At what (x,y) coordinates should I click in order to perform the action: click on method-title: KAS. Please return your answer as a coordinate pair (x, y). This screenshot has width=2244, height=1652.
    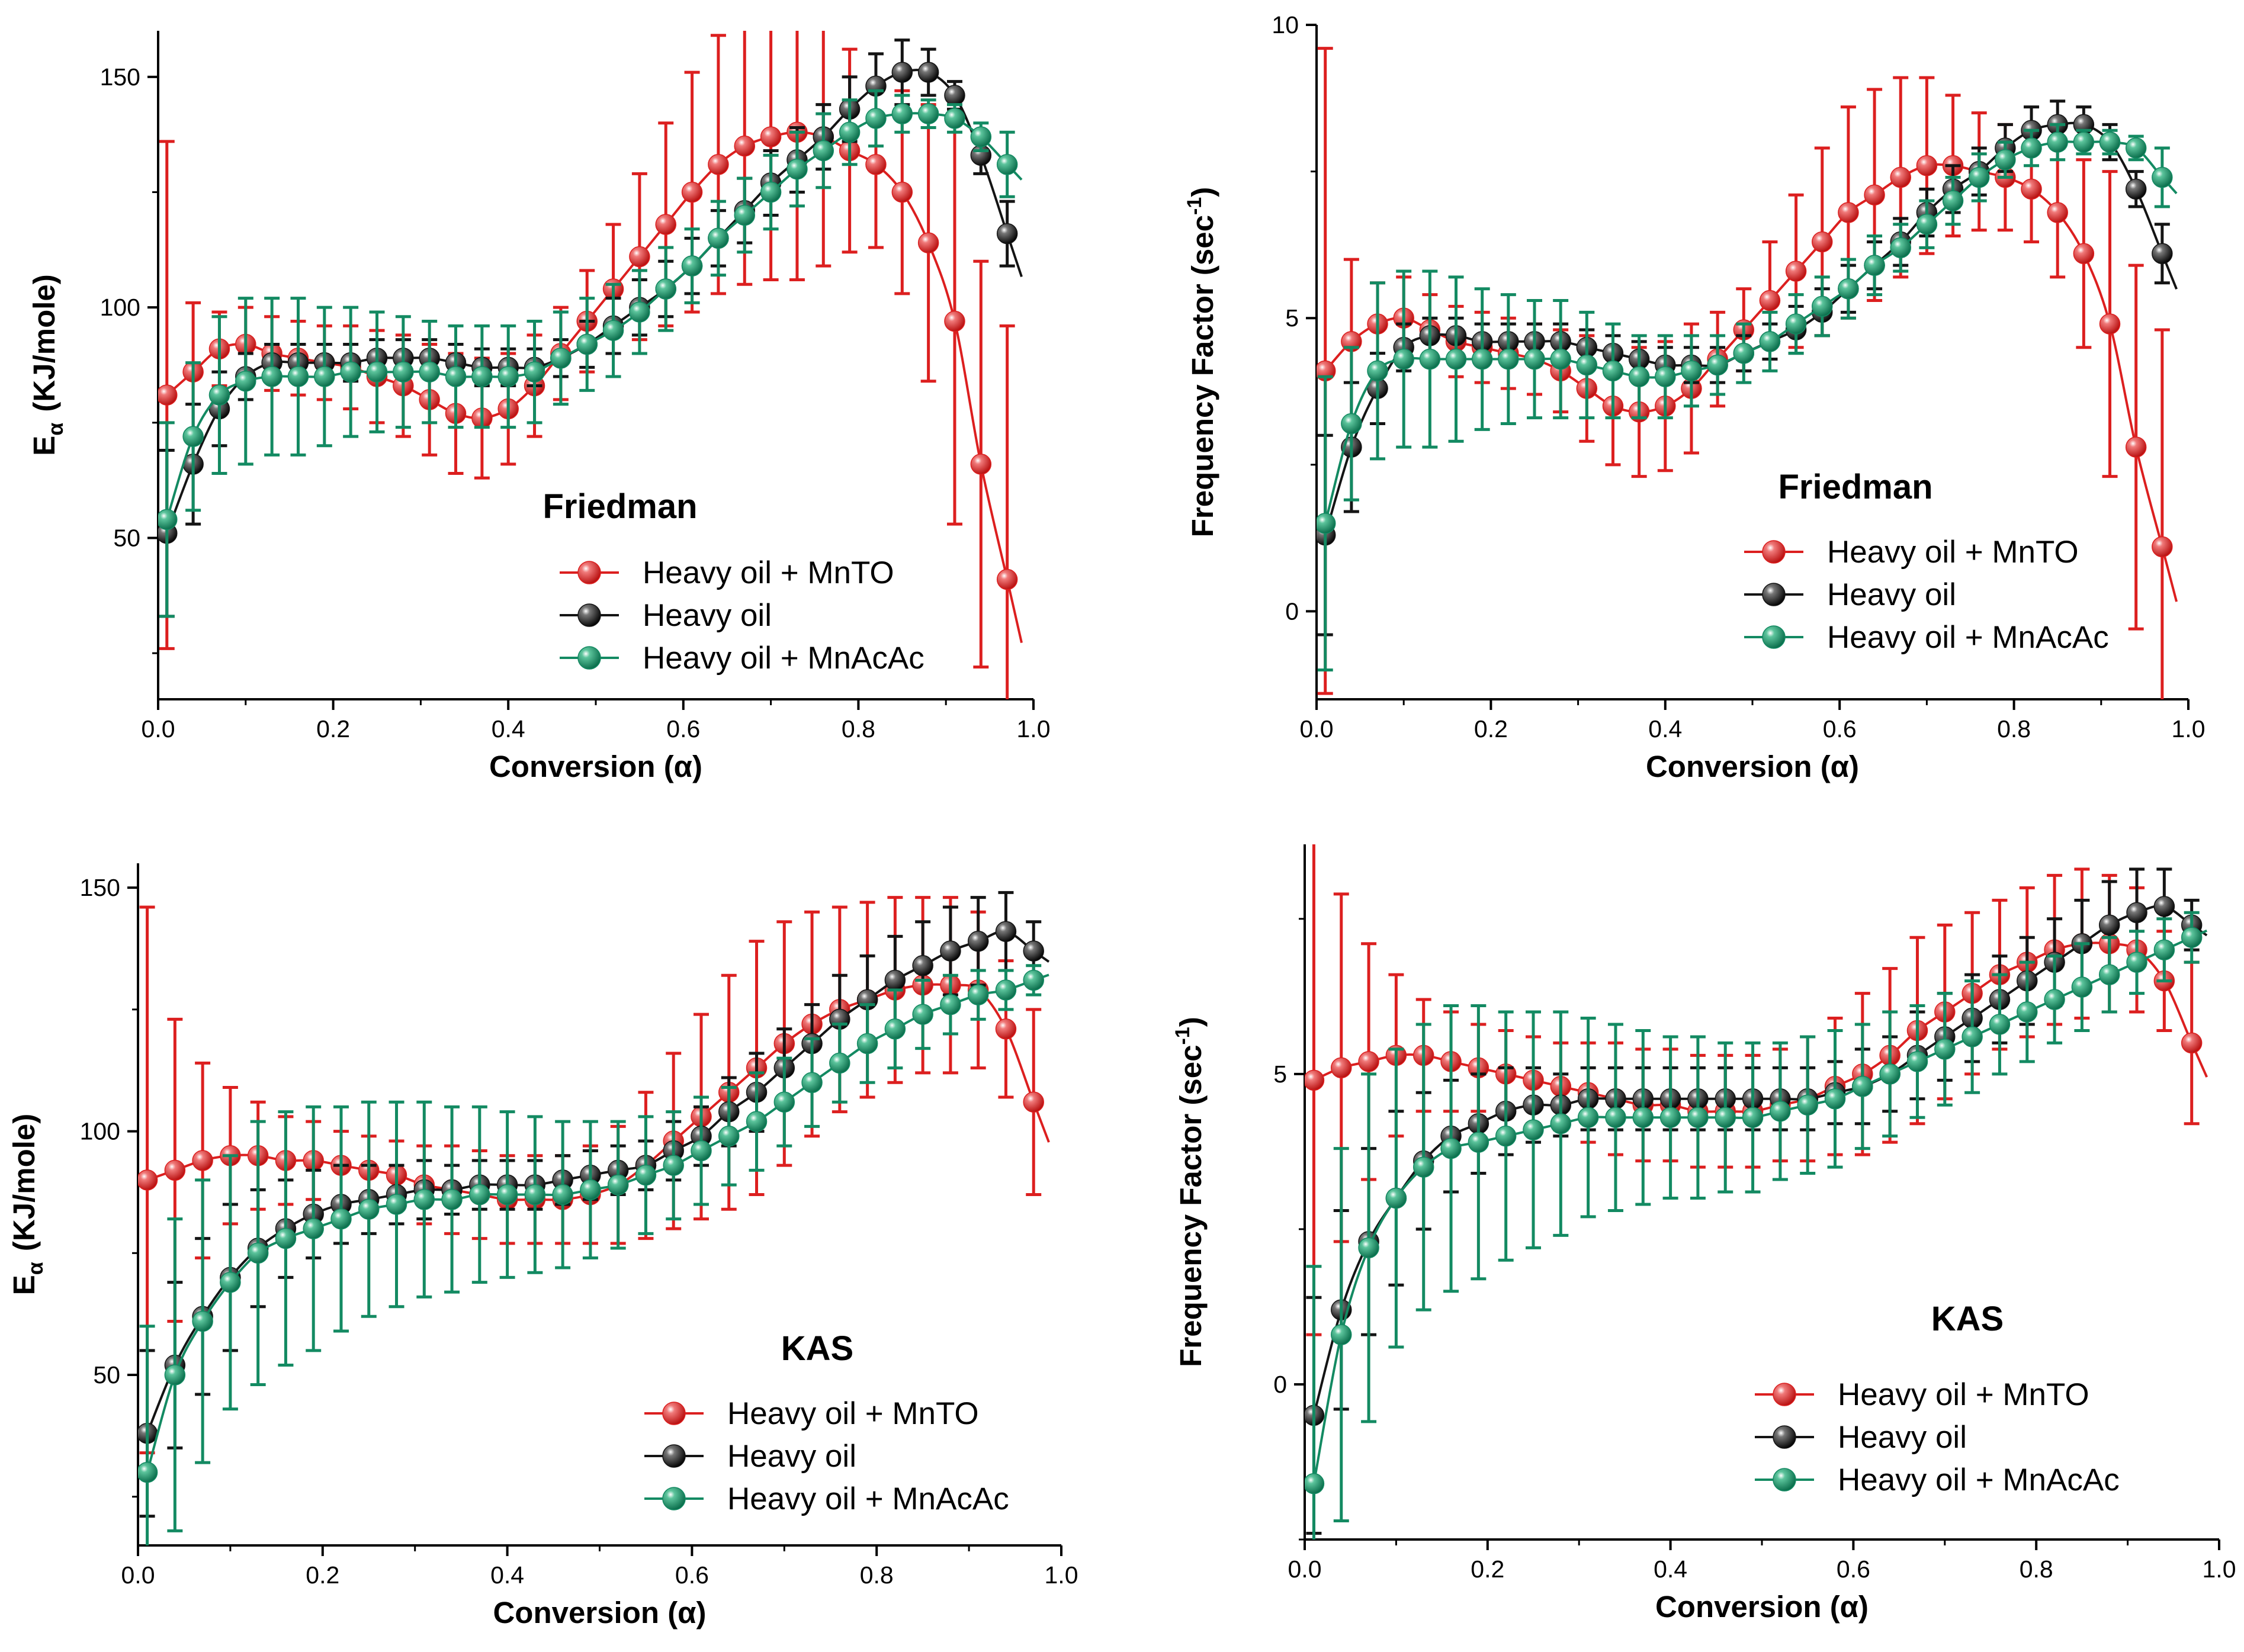
    Looking at the image, I should click on (1967, 1319).